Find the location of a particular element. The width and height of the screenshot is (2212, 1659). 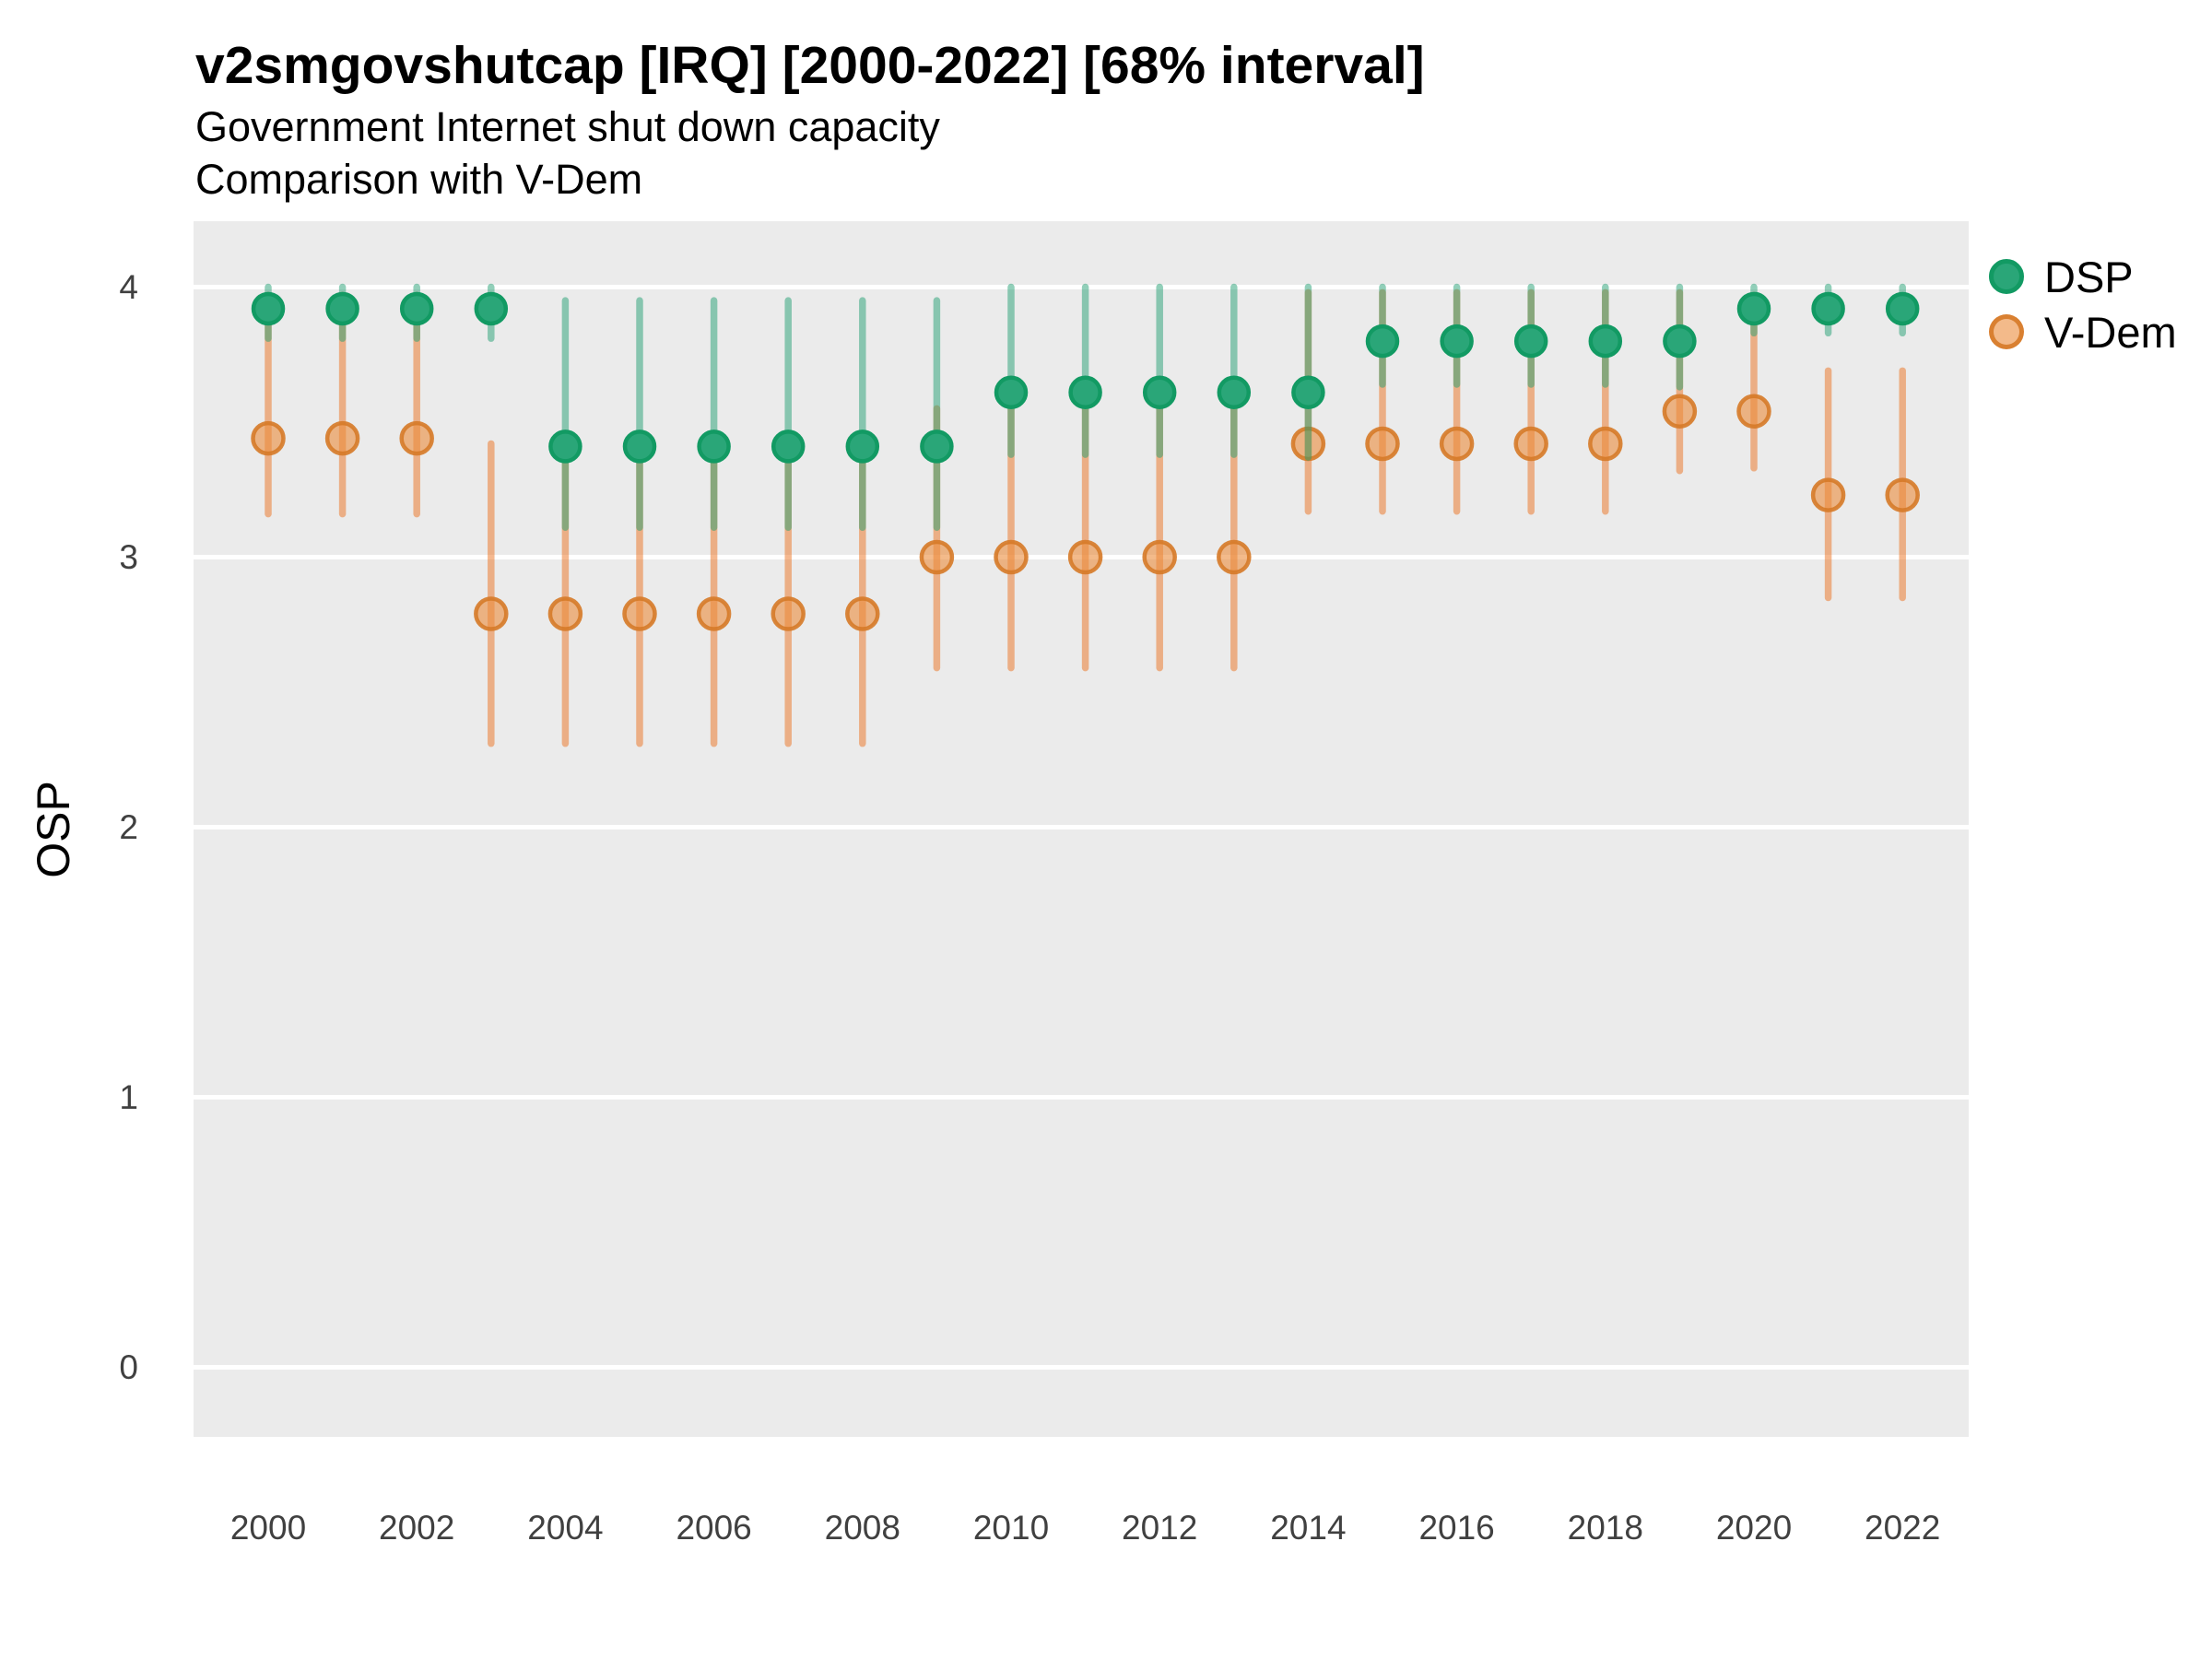

dsp-point-2022 is located at coordinates (1902, 308).